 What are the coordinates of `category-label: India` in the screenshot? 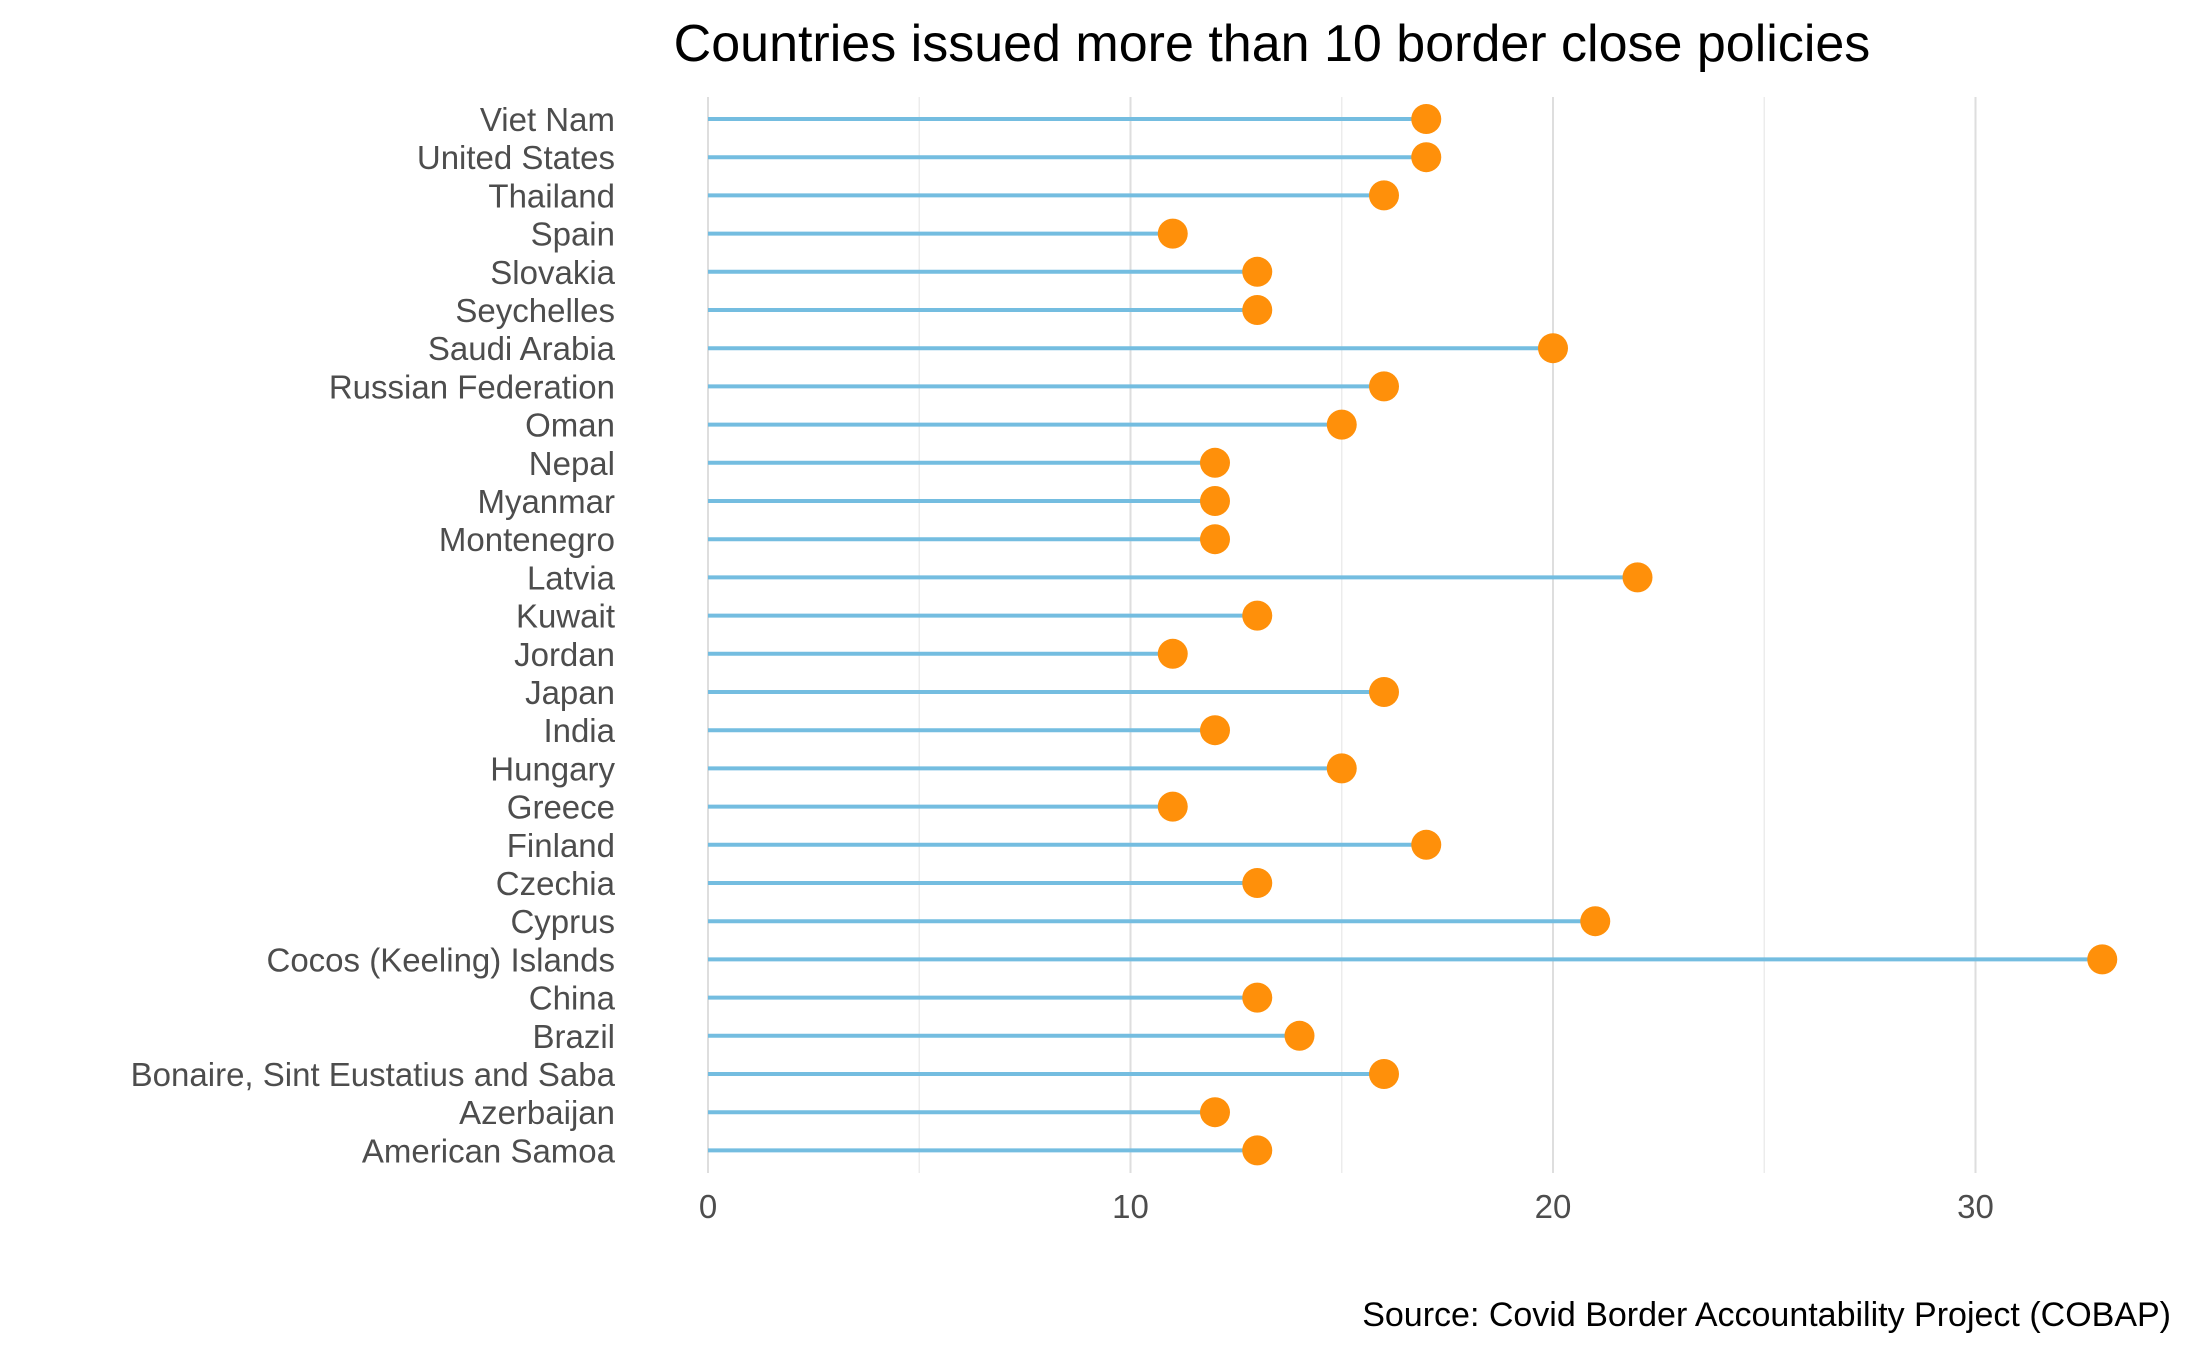 It's located at (579, 730).